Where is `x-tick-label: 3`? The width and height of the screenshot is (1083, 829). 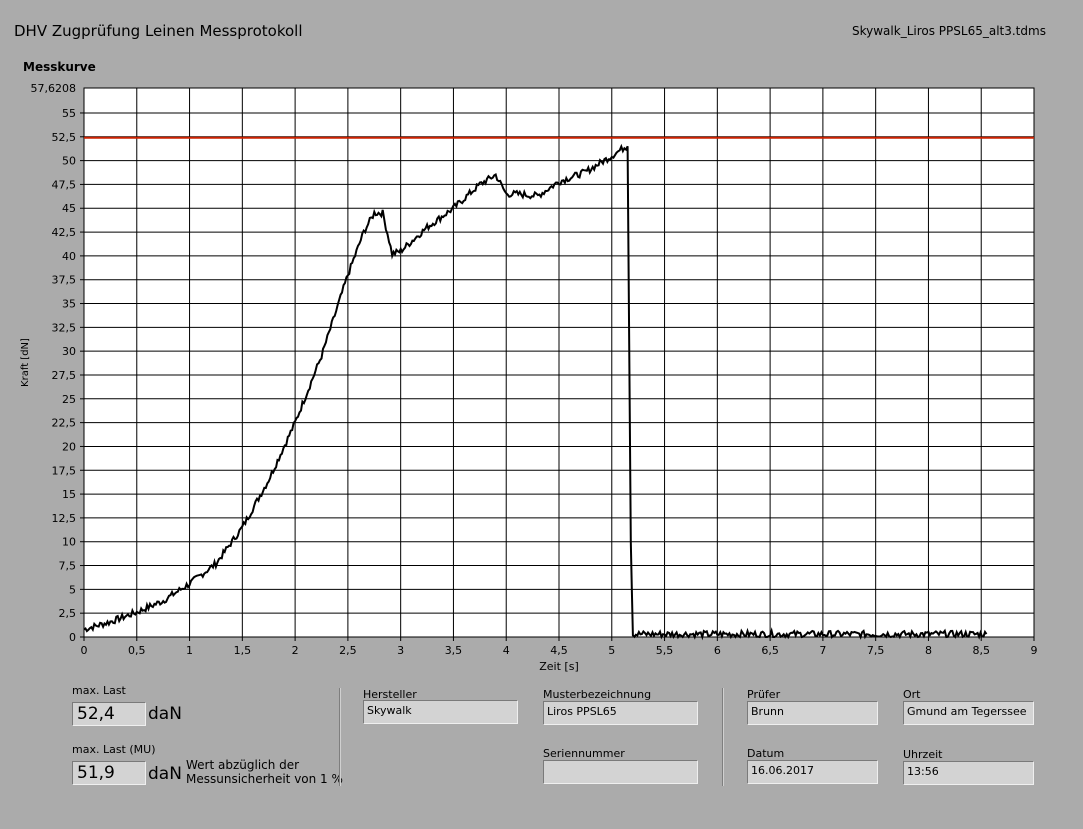 x-tick-label: 3 is located at coordinates (400, 650).